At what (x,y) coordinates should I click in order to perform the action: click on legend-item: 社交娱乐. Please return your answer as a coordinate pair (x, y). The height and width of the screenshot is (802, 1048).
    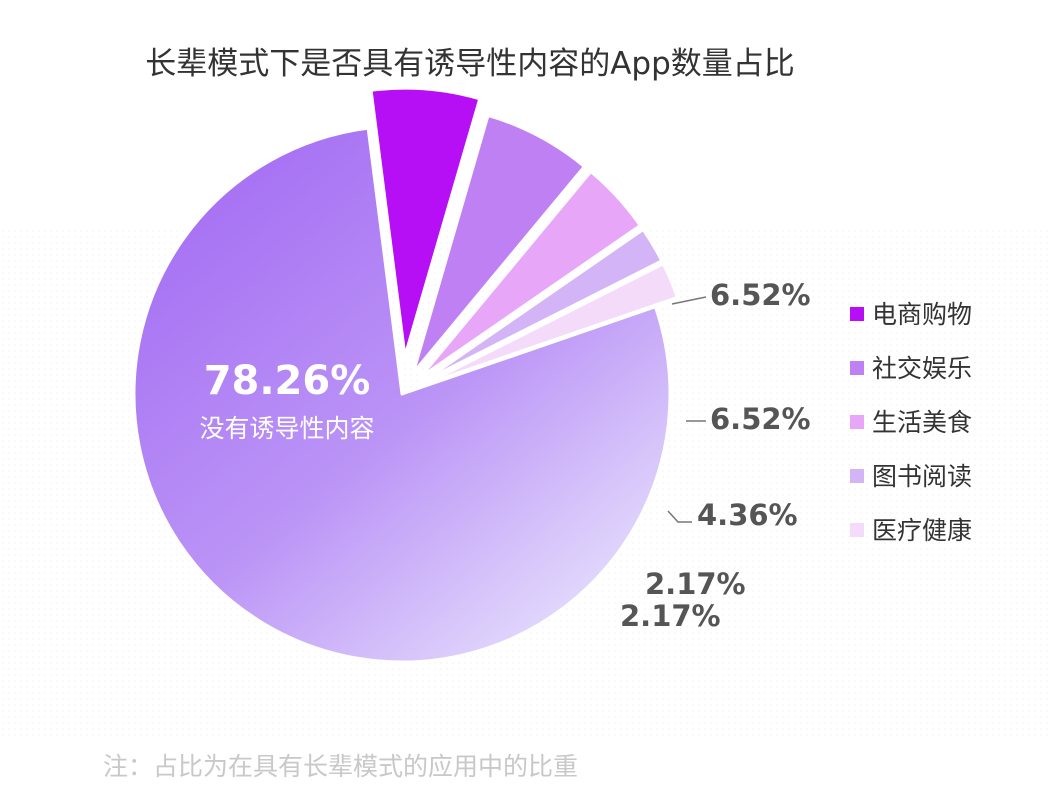
    Looking at the image, I should click on (911, 368).